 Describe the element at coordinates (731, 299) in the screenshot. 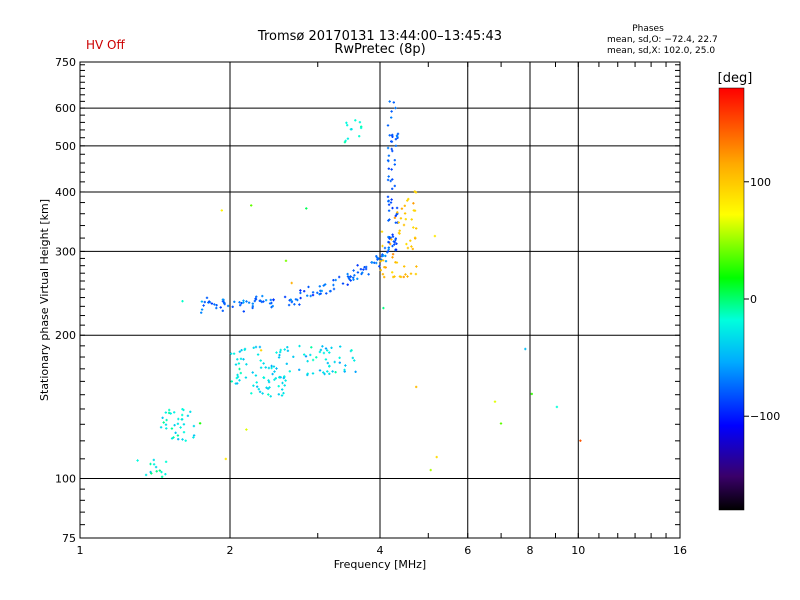

I see `colorbar` at that location.